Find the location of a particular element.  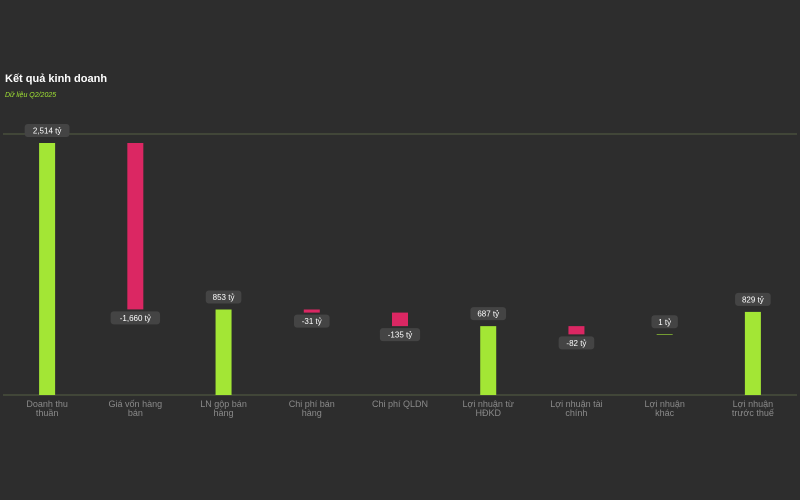

value-label-6: -82 tỷ is located at coordinates (576, 343).